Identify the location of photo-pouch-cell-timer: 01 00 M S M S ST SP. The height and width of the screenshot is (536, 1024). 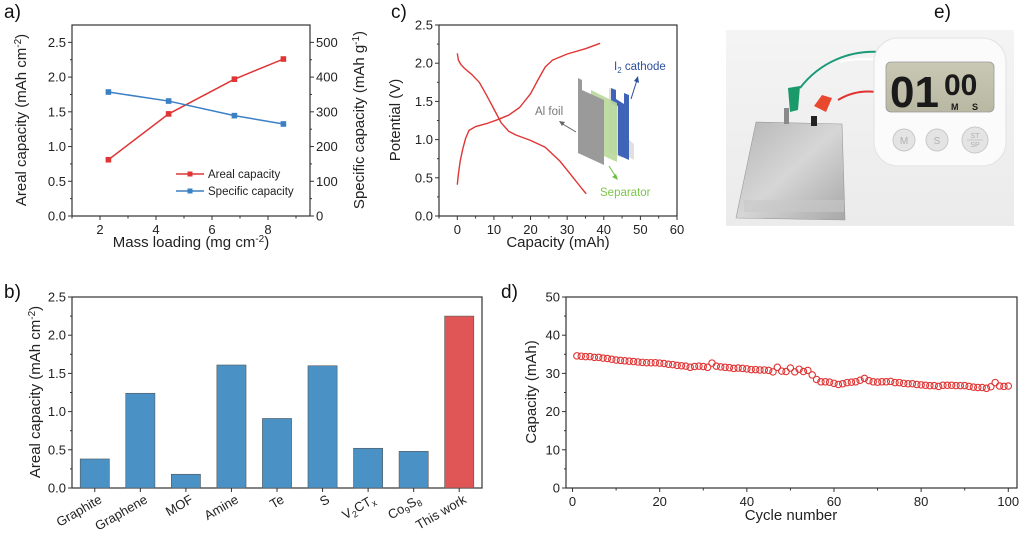
(870, 128).